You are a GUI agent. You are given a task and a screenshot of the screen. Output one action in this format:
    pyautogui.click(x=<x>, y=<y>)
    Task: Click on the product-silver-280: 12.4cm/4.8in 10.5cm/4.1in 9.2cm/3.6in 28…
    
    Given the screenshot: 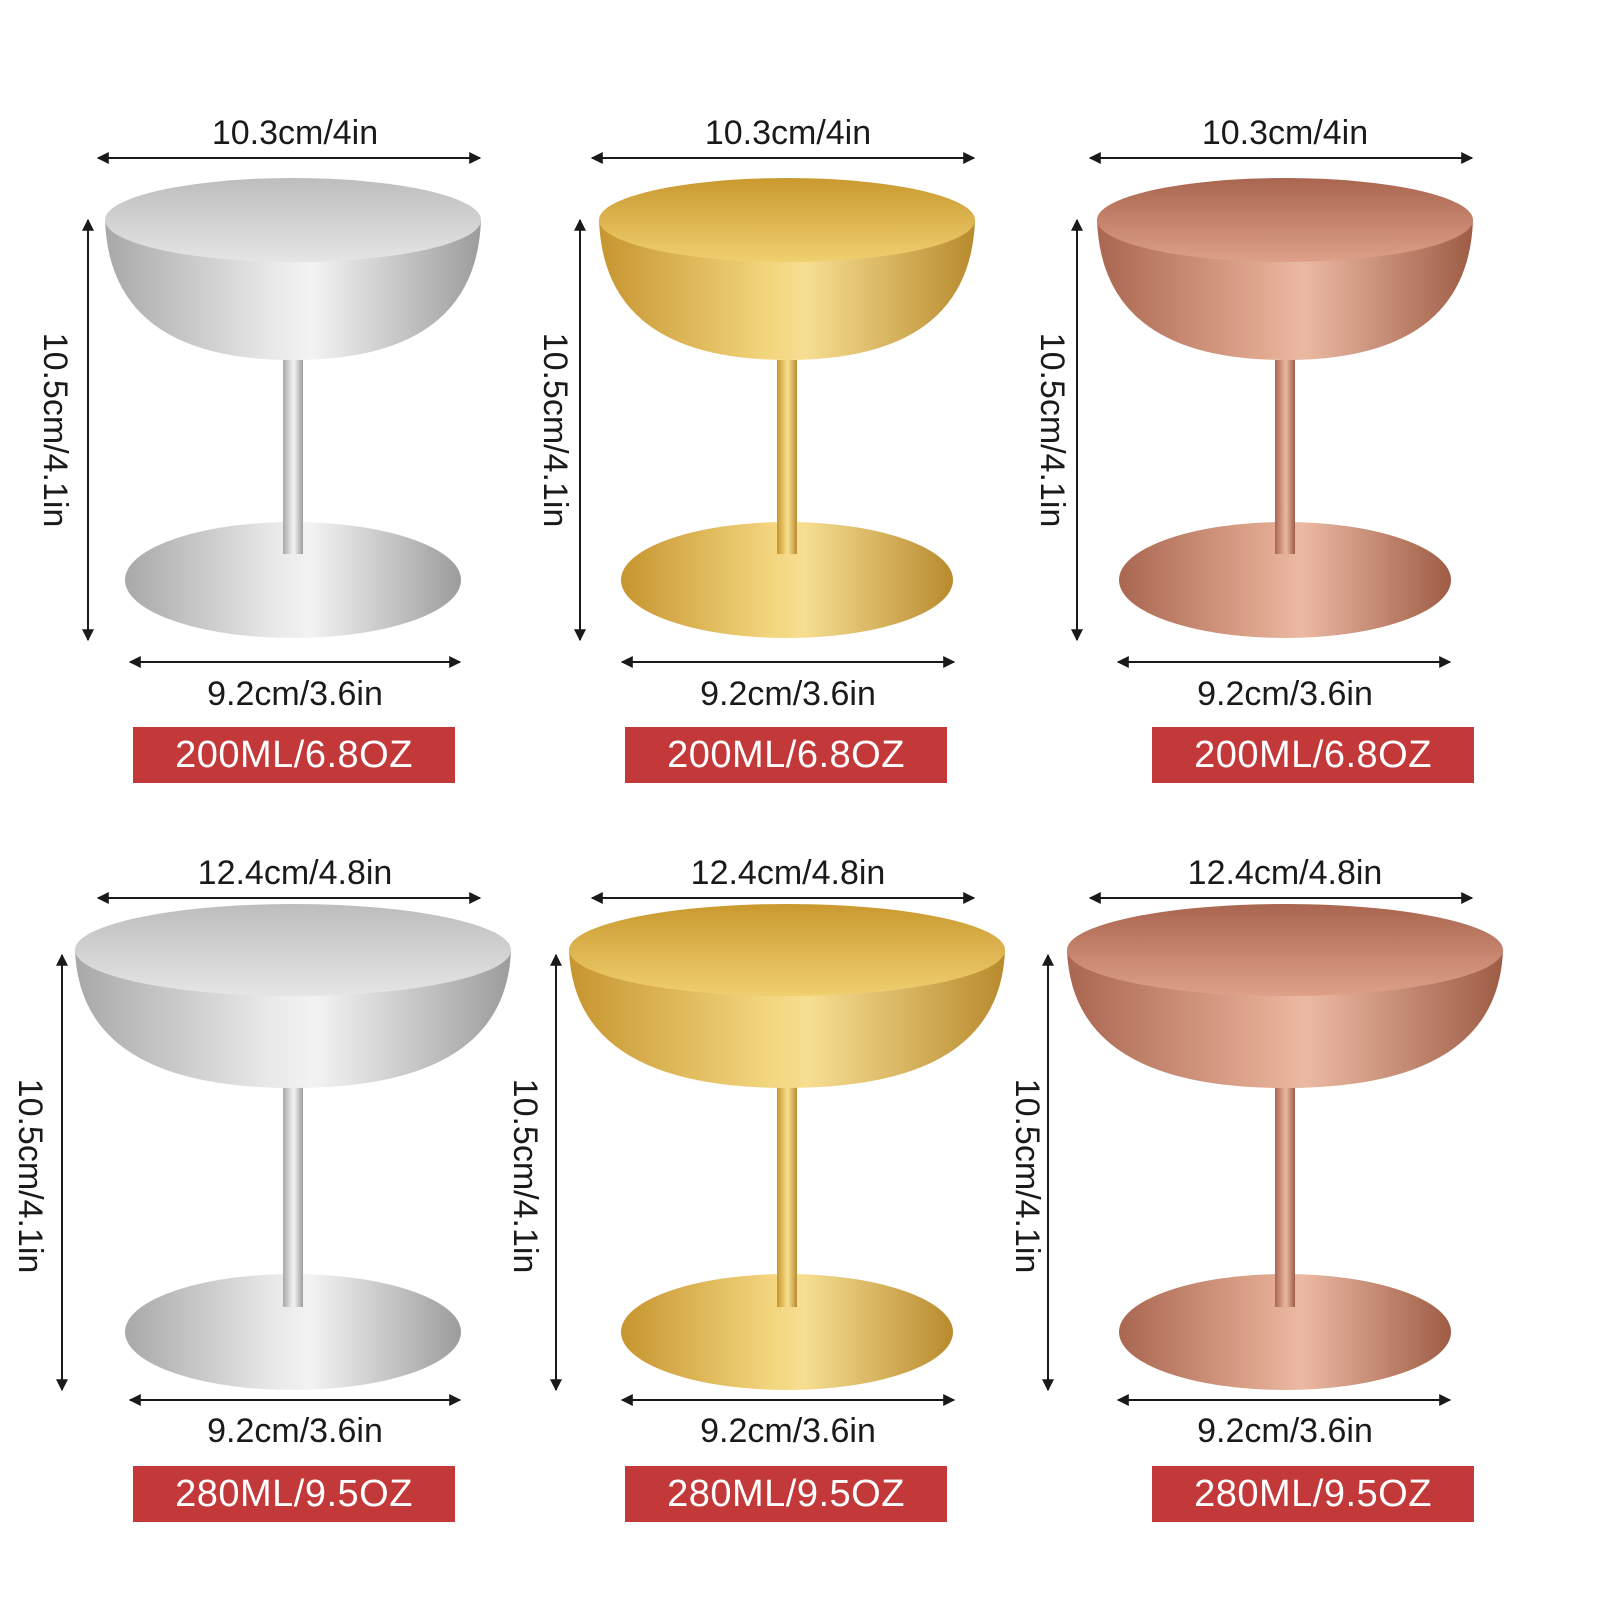 What is the action you would take?
    pyautogui.click(x=275, y=1212)
    